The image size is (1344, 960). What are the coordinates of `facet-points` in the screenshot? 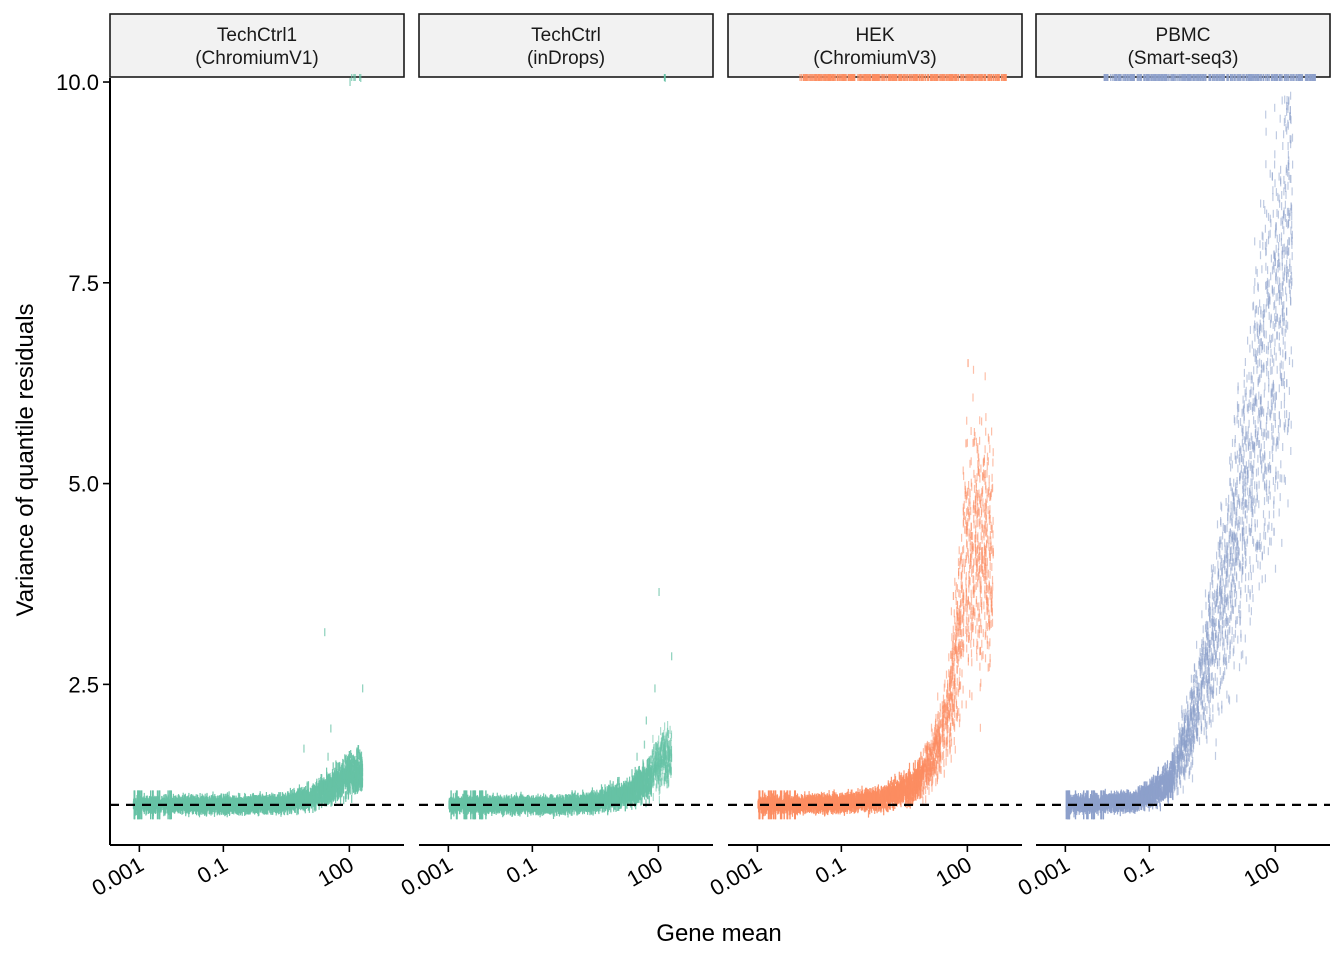 It's located at (248, 447).